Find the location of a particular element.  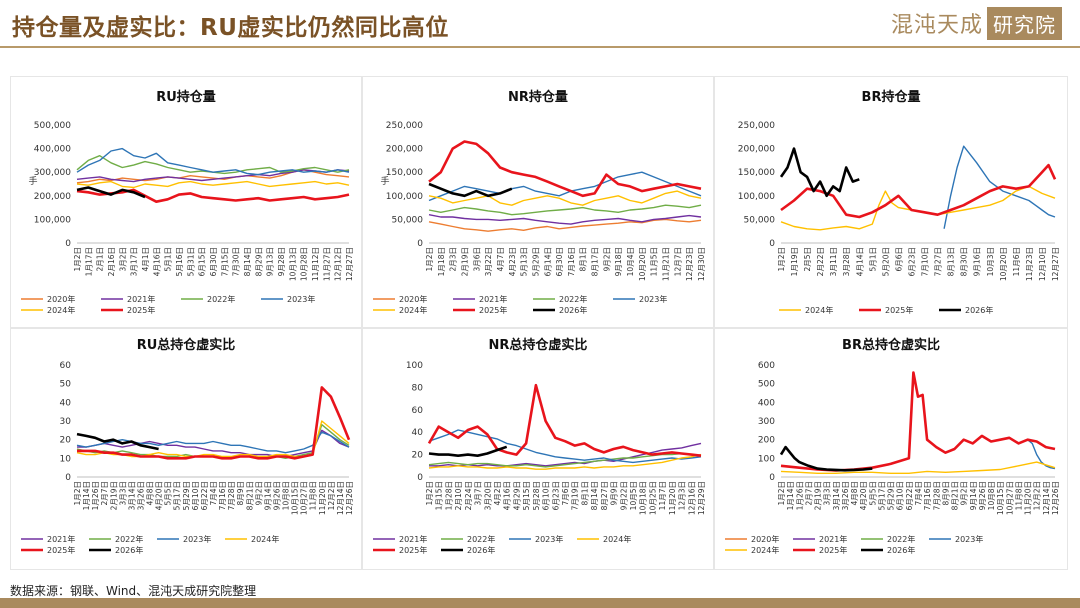

series-line-2022 is located at coordinates (565, 210).